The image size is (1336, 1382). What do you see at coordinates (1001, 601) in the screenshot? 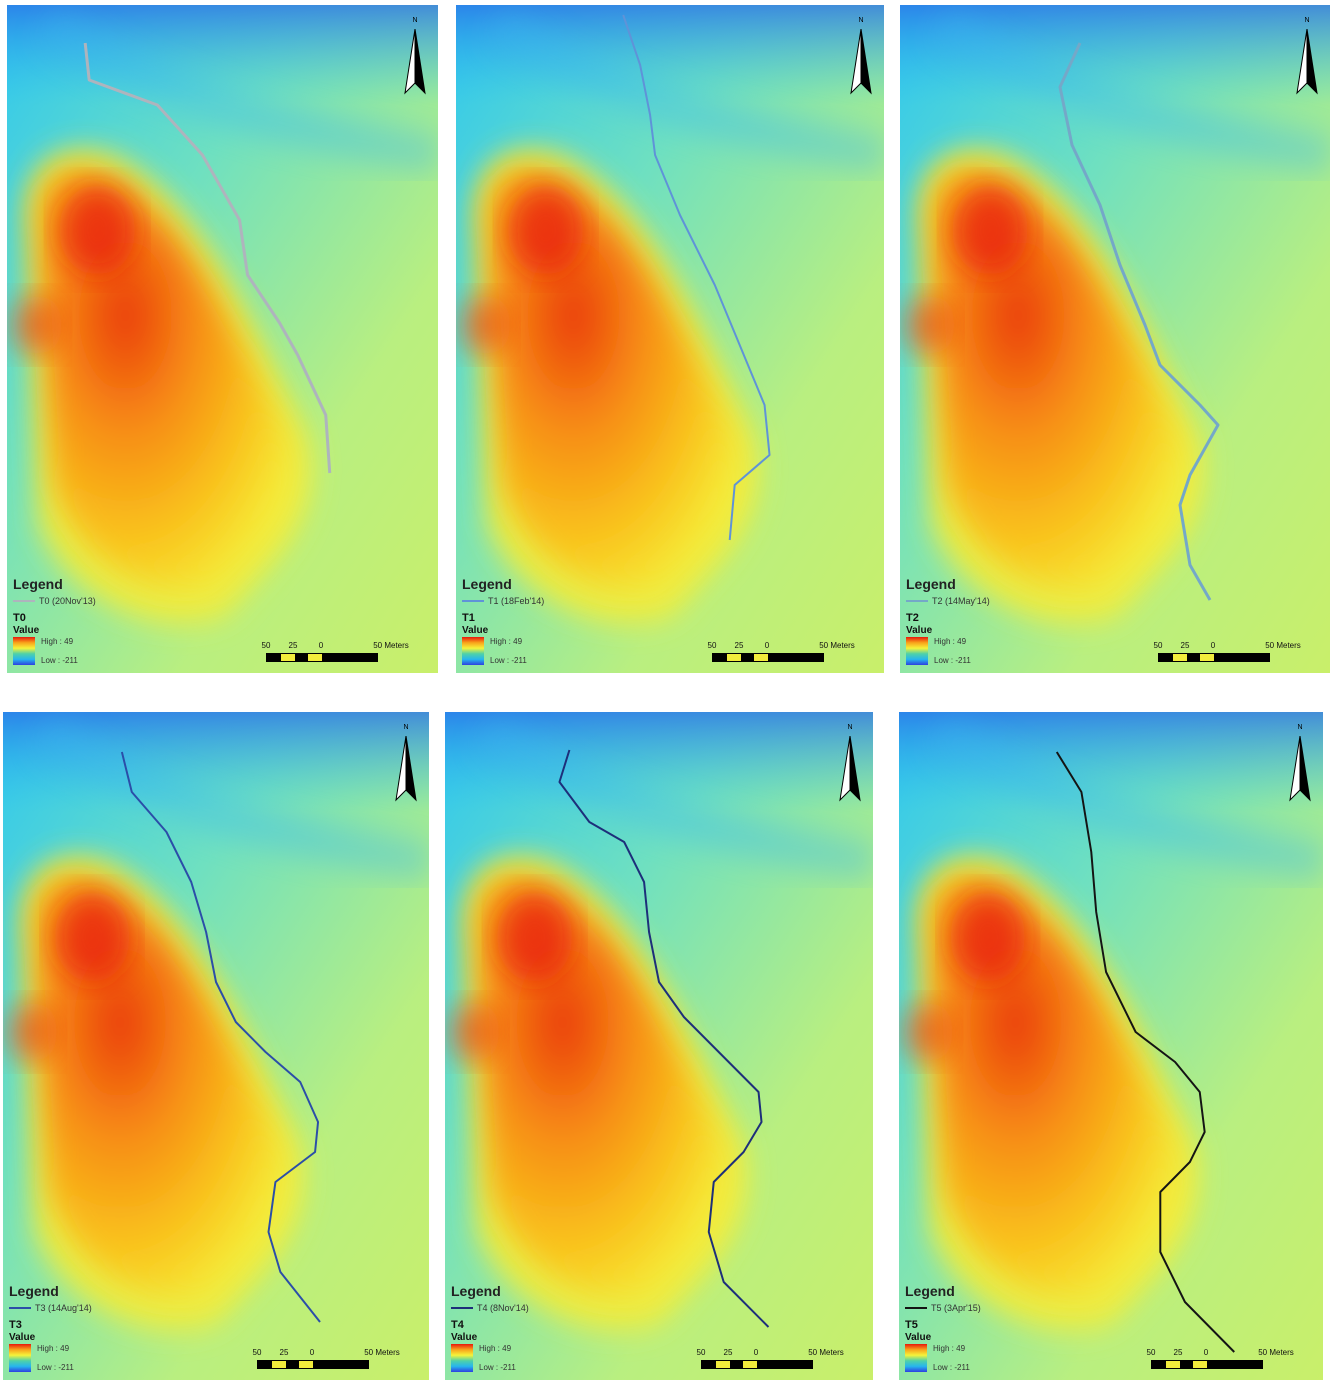
I see `legend-line-entry: T2 (14May'14)` at bounding box center [1001, 601].